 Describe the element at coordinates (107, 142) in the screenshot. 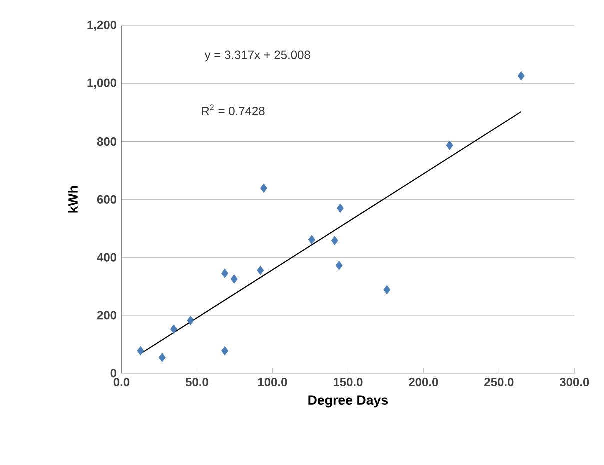

I see `y-tick-label: 800` at that location.